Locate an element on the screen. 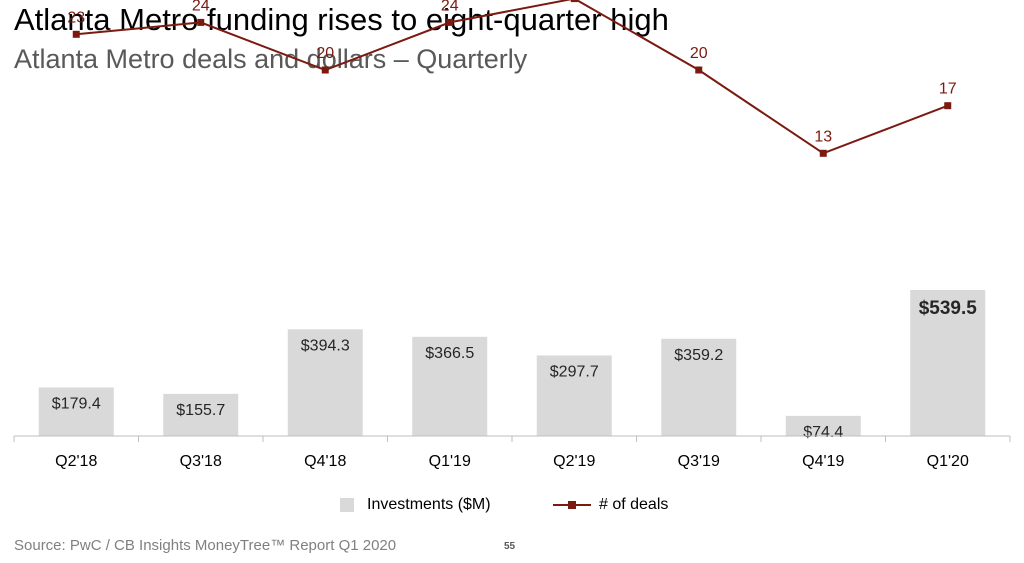 This screenshot has height=563, width=1024. bar-value-label: $359.2 is located at coordinates (698, 355).